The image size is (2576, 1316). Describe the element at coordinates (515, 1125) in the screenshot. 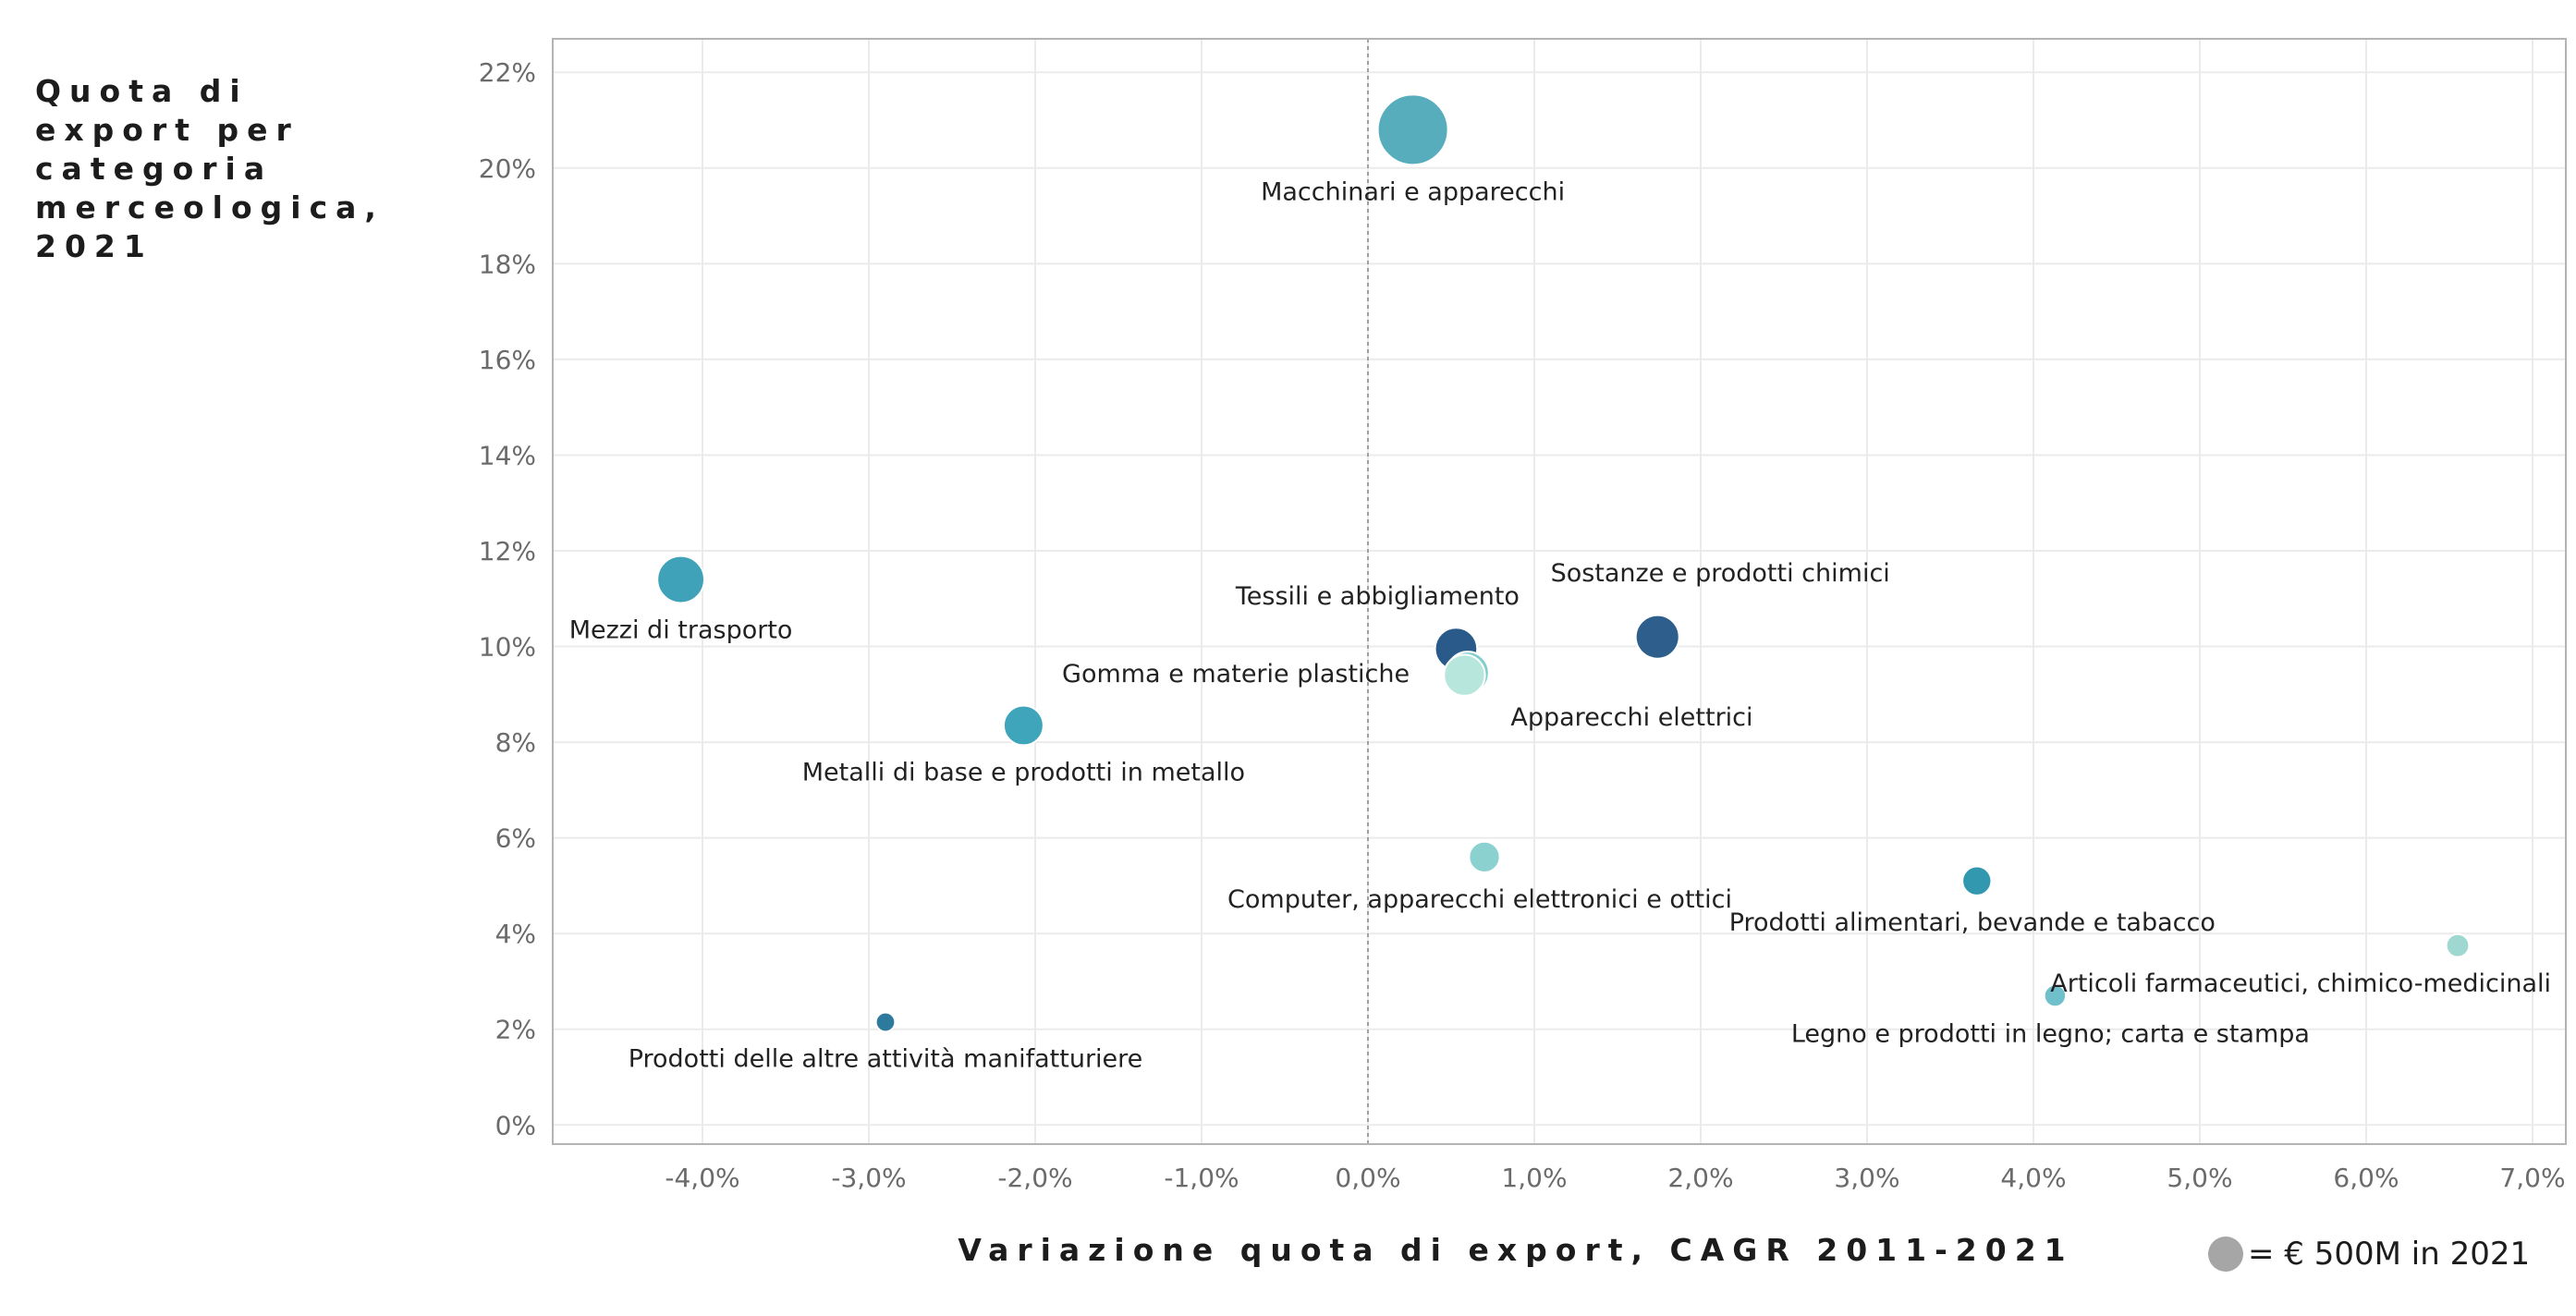

I see `y-tick-label: 0%` at that location.